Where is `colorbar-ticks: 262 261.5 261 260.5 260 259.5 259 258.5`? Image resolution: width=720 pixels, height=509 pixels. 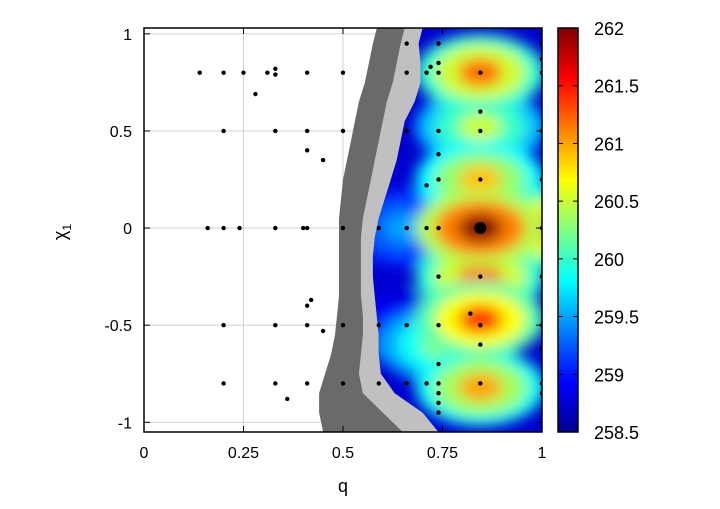
colorbar-ticks: 262 261.5 261 260.5 260 259.5 259 258.5 is located at coordinates (598, 231).